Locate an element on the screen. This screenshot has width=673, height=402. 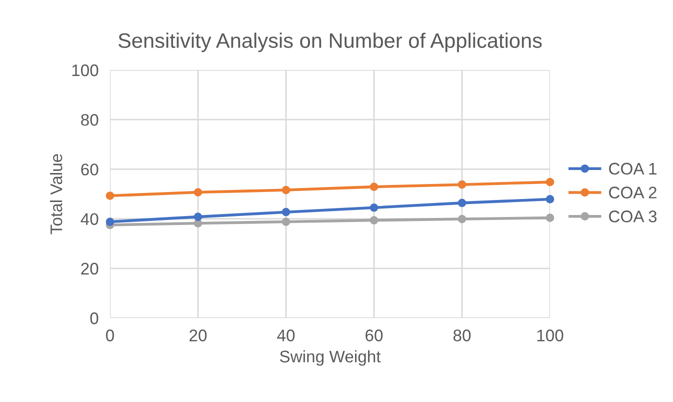
y-tick-label: 0 is located at coordinates (94, 318).